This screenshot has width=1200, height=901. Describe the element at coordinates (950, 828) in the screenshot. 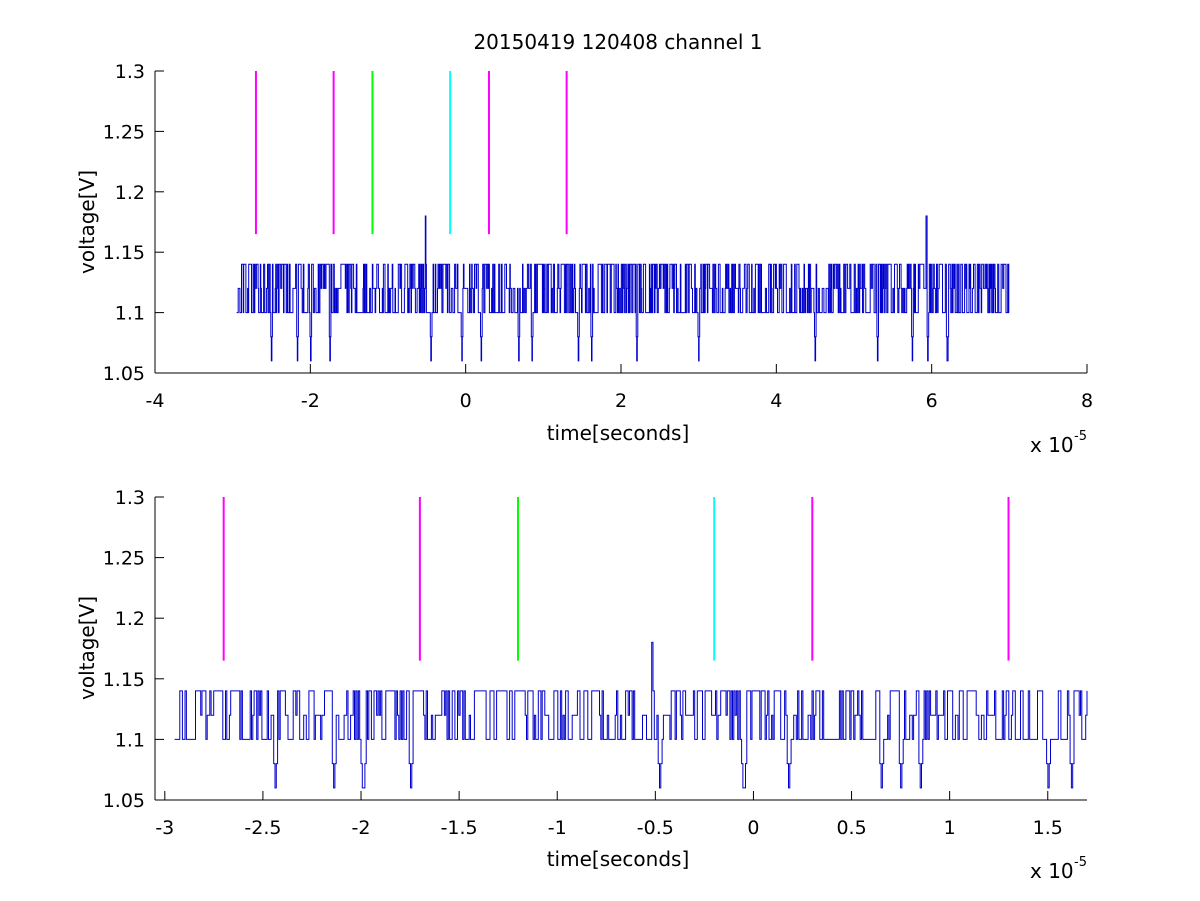

I see `x-tick-label: 1` at that location.